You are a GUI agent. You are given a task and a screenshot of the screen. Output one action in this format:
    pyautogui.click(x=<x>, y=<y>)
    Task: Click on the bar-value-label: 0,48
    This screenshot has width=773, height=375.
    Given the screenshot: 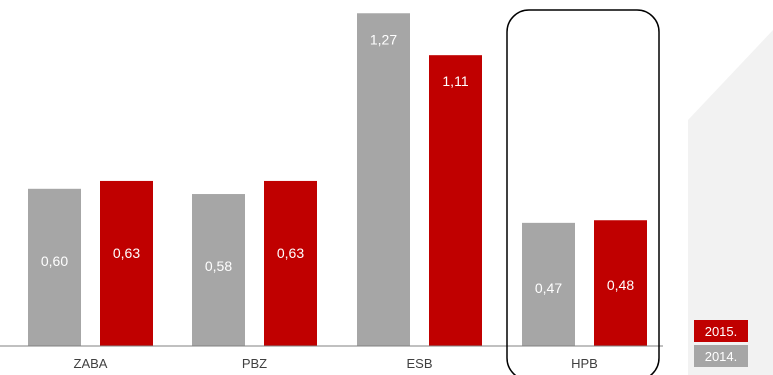 What is the action you would take?
    pyautogui.click(x=620, y=285)
    